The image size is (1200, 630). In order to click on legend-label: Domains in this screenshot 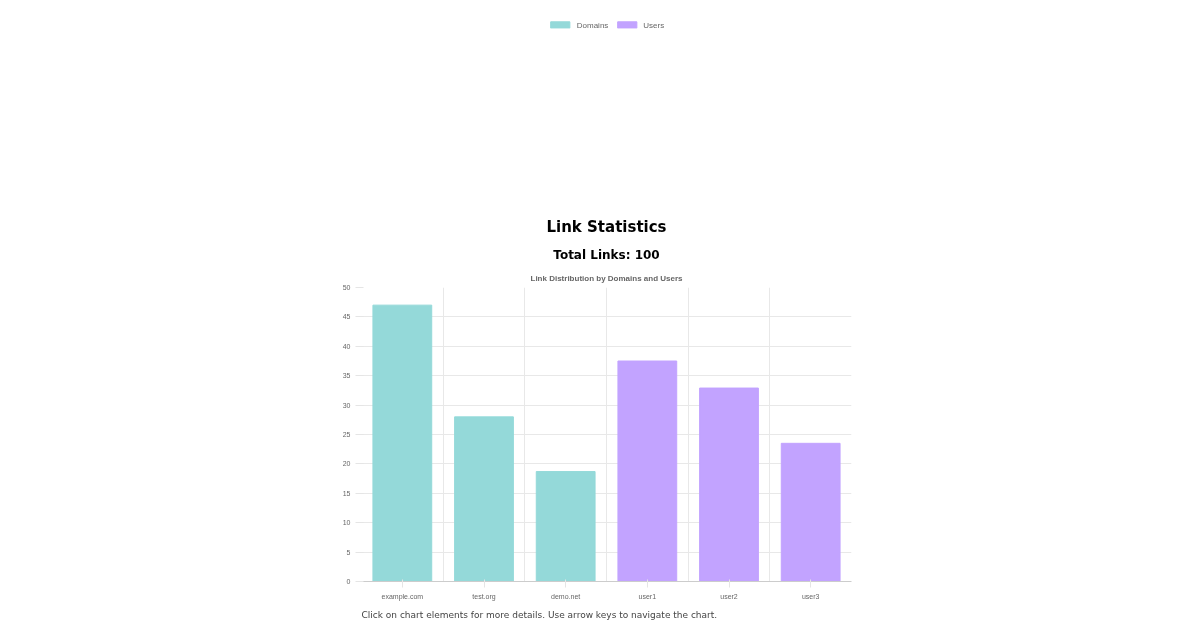, I will do `click(592, 25)`.